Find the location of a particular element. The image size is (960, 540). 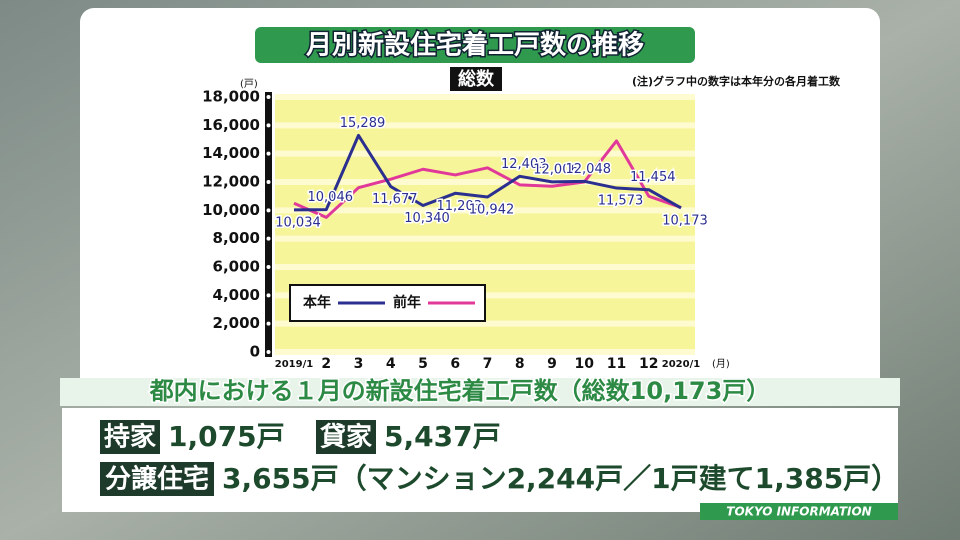

value-label: 12,403 is located at coordinates (524, 164).